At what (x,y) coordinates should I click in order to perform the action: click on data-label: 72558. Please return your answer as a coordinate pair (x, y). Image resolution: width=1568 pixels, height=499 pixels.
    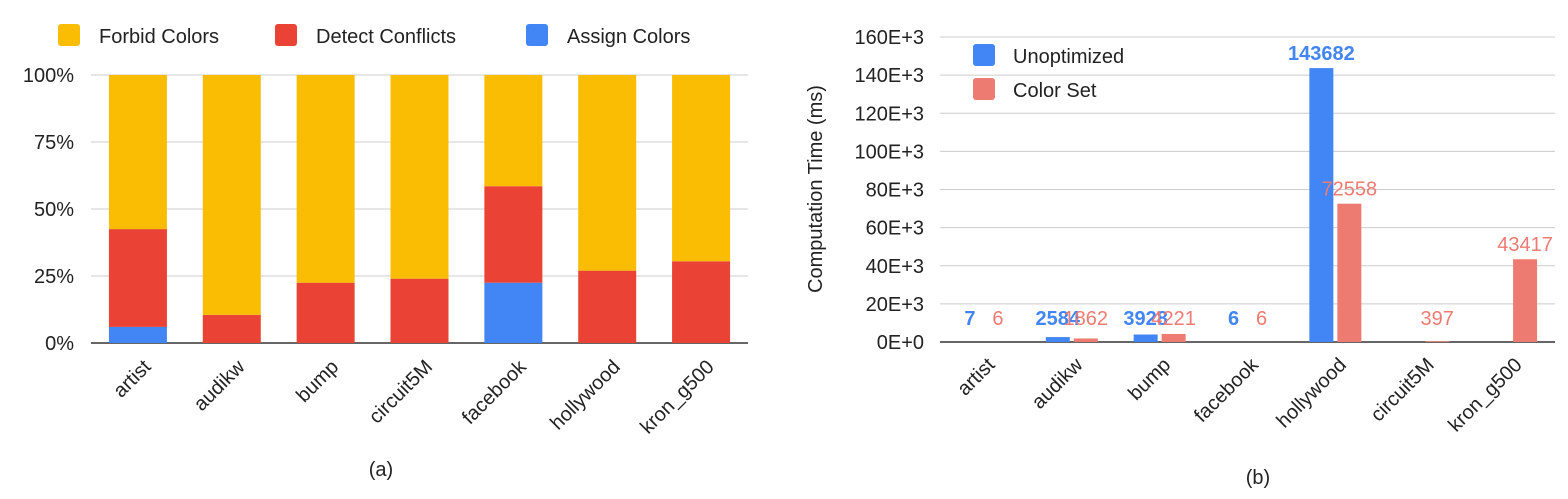
    Looking at the image, I should click on (1350, 190).